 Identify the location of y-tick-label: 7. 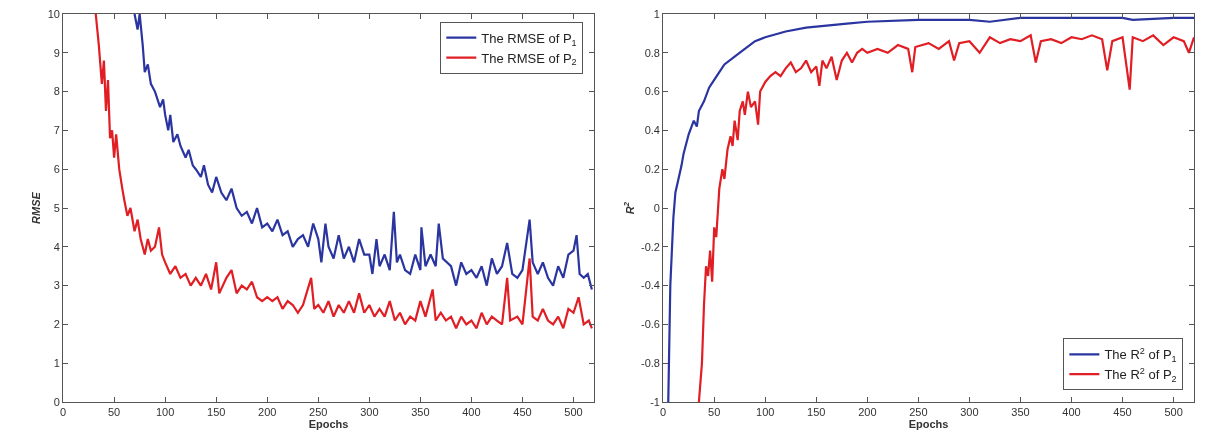
(56, 130).